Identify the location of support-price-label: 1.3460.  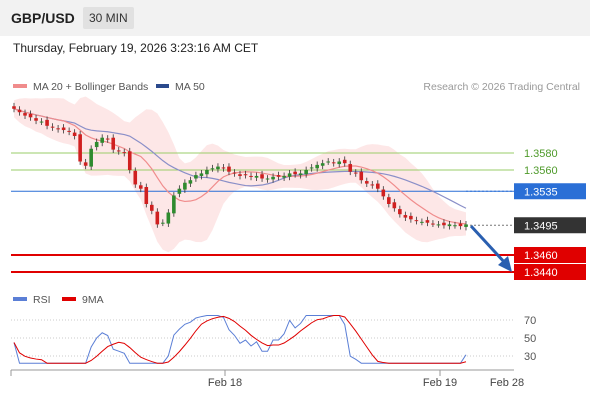
(541, 256).